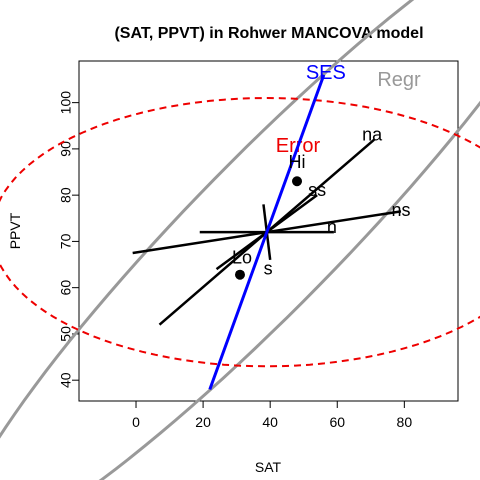 This screenshot has width=480, height=480. Describe the element at coordinates (239, 274) in the screenshot. I see `point-lo` at that location.